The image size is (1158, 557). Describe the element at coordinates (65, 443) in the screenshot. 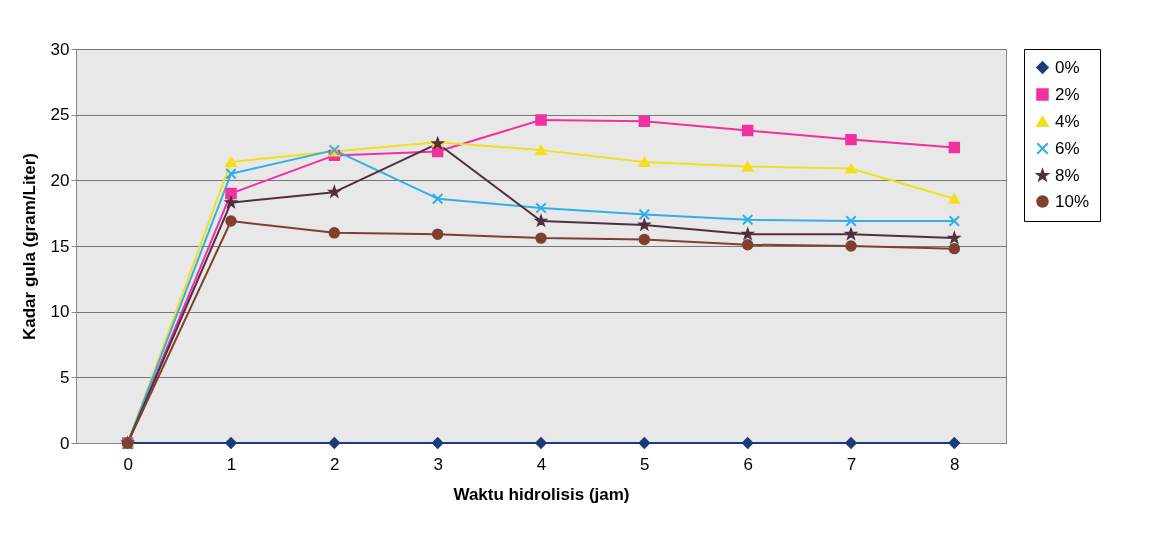

I see `y-tick-label: 0` at that location.